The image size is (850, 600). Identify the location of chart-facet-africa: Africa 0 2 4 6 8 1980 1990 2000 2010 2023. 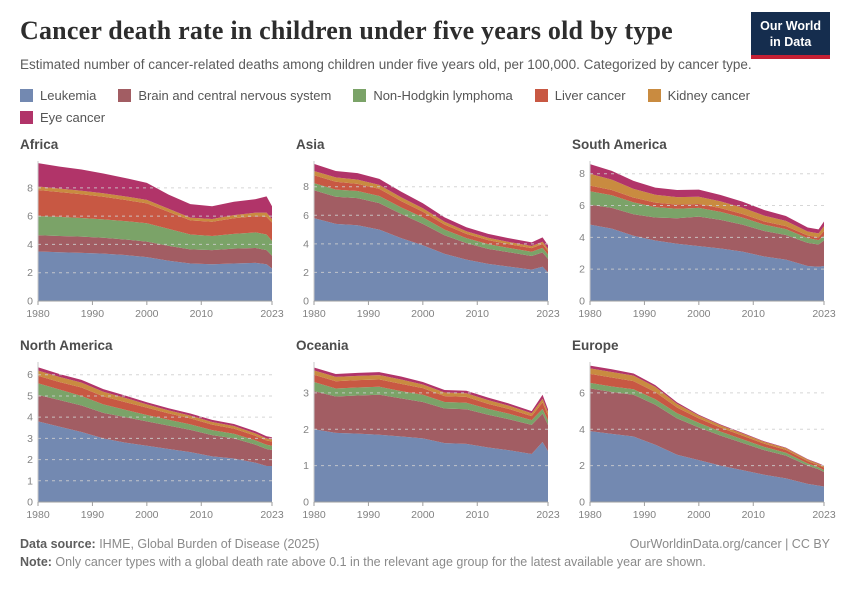
(152, 230).